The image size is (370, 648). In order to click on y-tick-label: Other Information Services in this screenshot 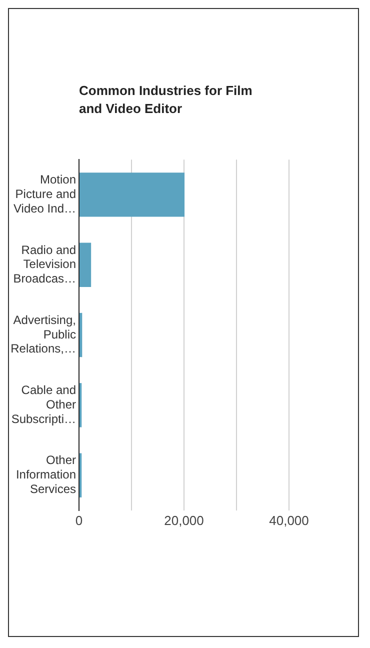, I will do `click(46, 474)`.